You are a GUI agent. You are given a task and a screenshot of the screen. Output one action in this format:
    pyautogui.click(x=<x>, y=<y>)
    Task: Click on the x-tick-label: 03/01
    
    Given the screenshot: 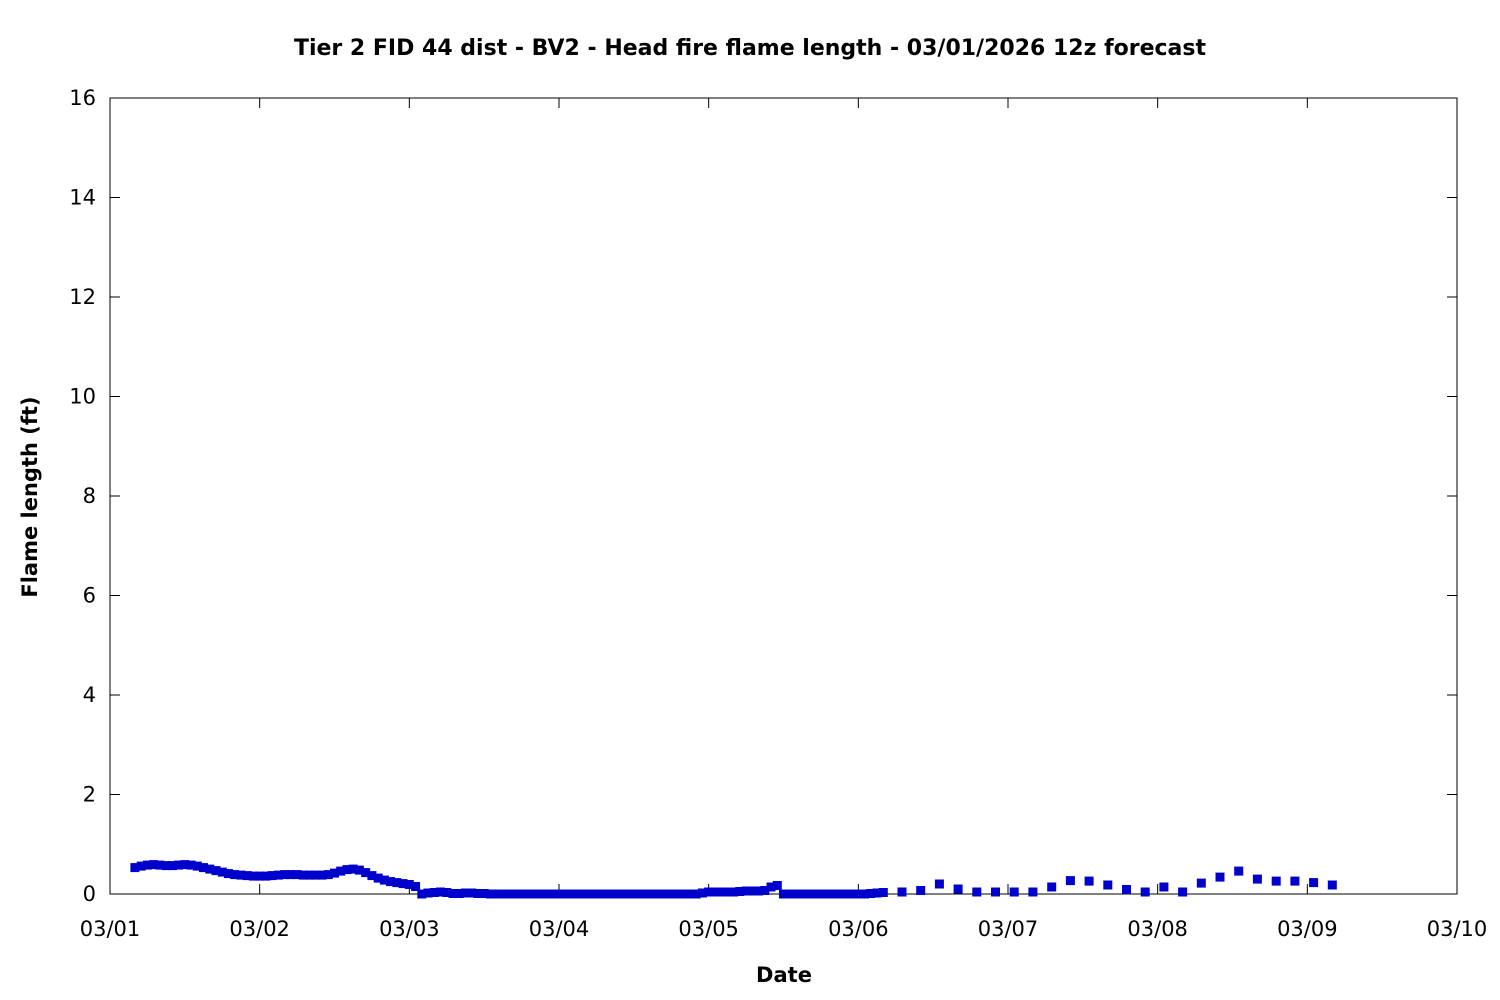 What is the action you would take?
    pyautogui.click(x=110, y=929)
    